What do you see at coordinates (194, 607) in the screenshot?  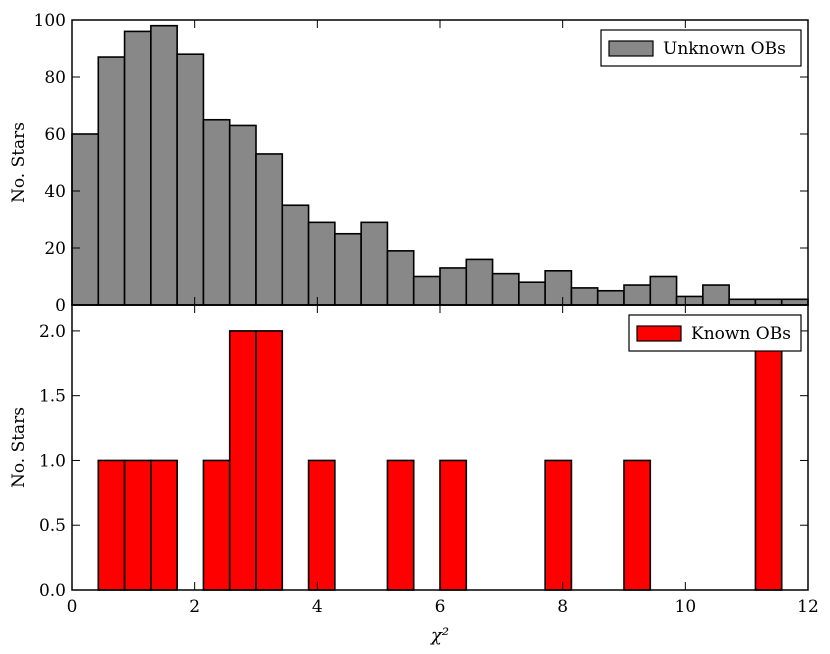 I see `x-tick-label: 2` at bounding box center [194, 607].